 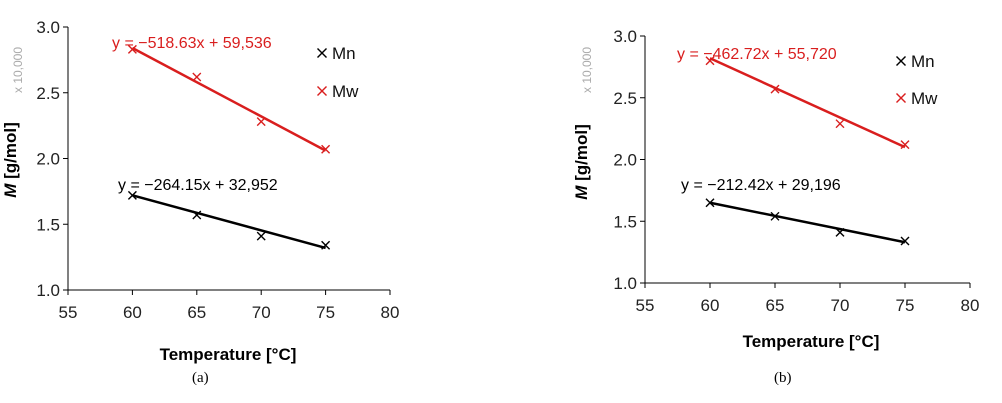 What do you see at coordinates (10, 190) in the screenshot?
I see `chart-a-y-axis-symbol: M` at bounding box center [10, 190].